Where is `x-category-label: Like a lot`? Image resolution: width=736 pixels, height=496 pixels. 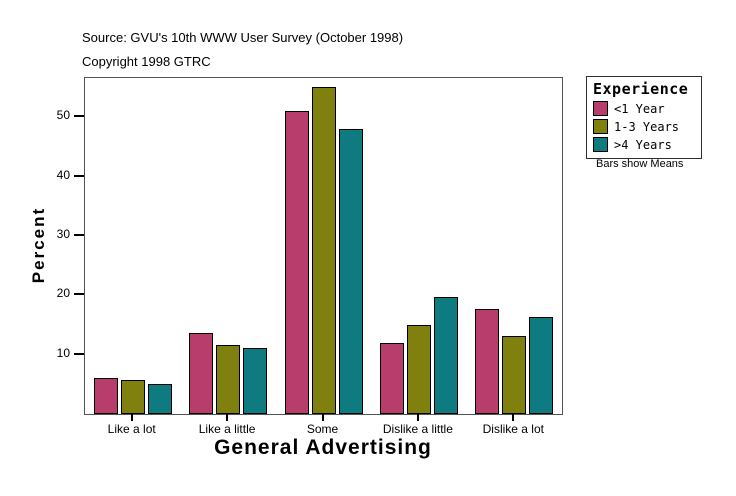 x-category-label: Like a lot is located at coordinates (131, 429).